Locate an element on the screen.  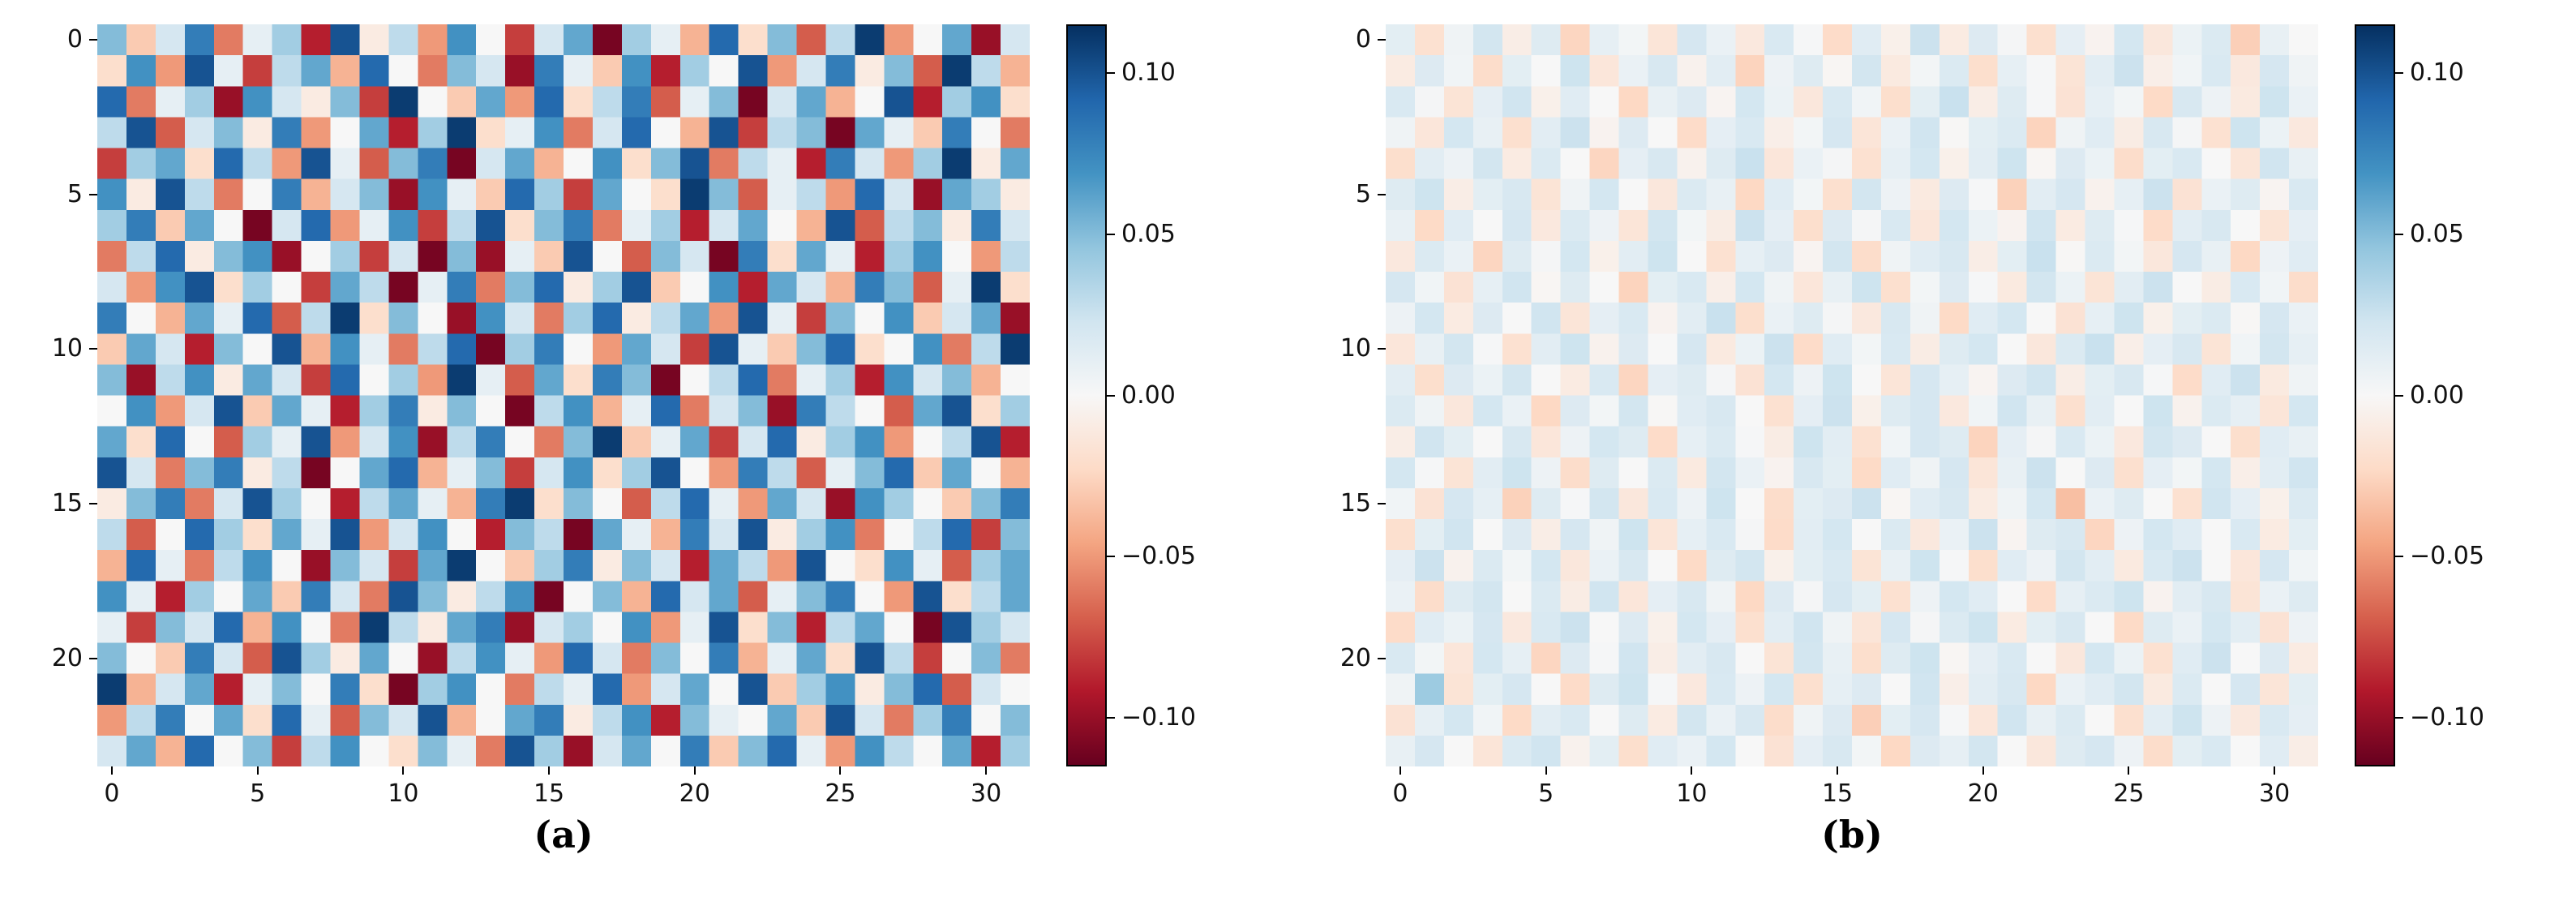
colorbar-a is located at coordinates (1086, 395).